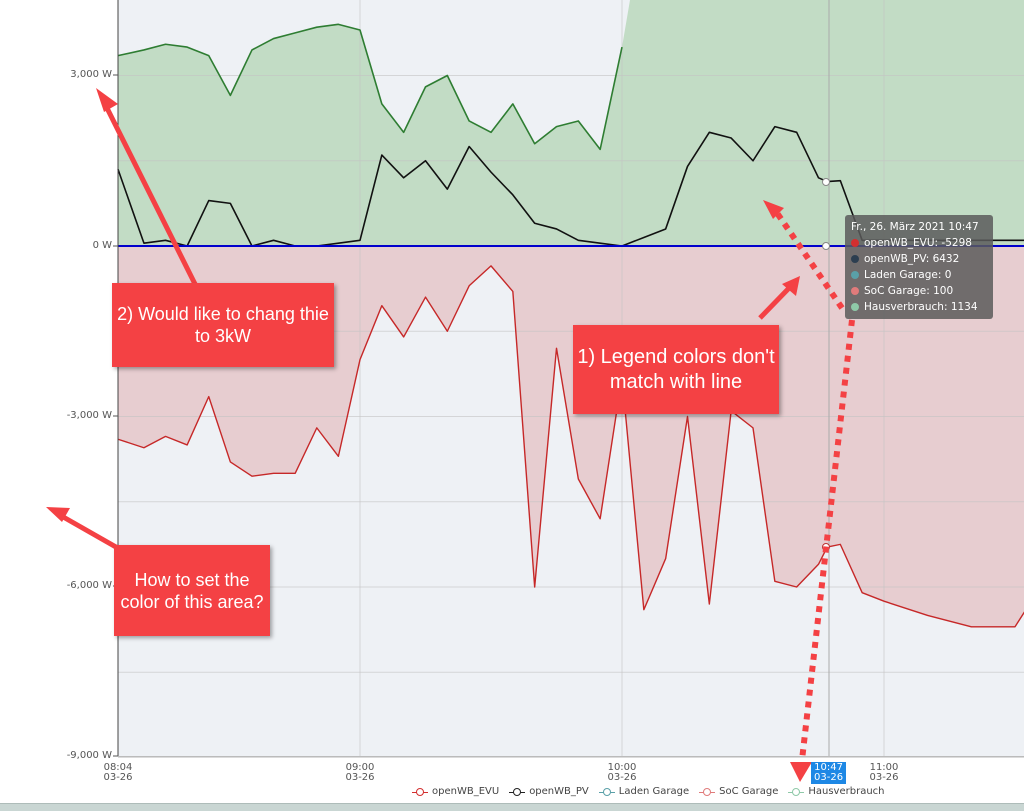 This screenshot has height=811, width=1024. What do you see at coordinates (919, 259) in the screenshot?
I see `tooltip-row: openWB_PV: 6432` at bounding box center [919, 259].